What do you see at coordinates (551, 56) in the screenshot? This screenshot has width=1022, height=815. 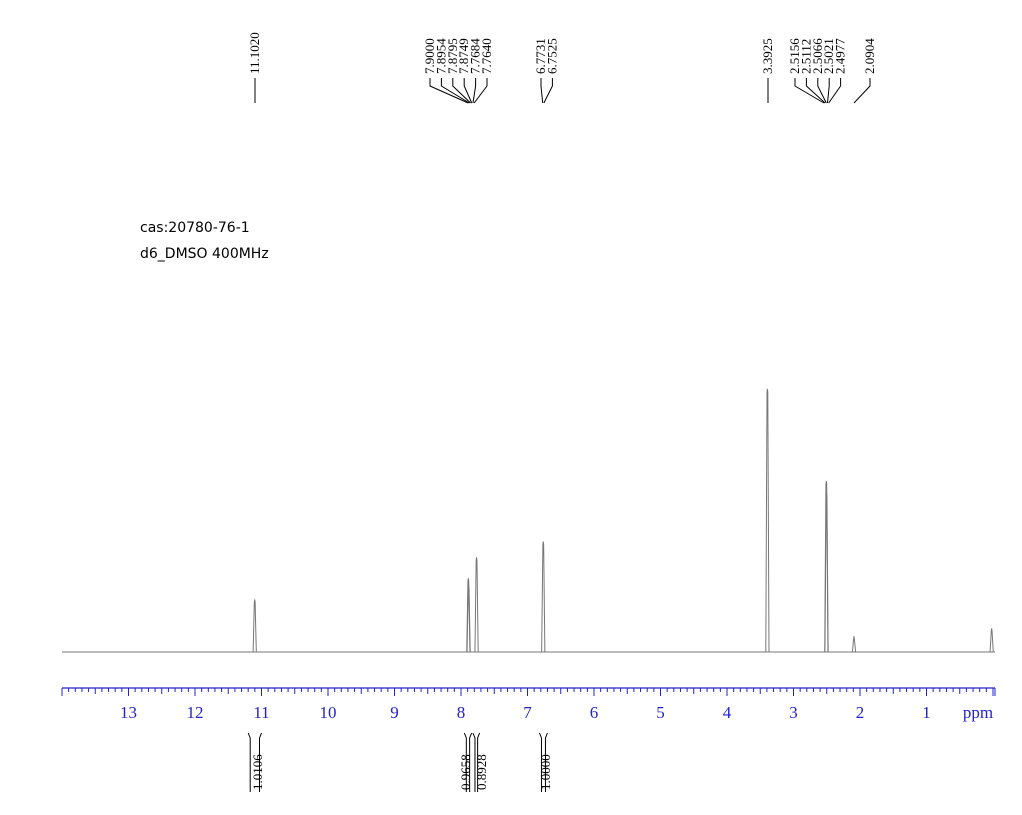 I see `peak-label-6-7525: 6.7525` at bounding box center [551, 56].